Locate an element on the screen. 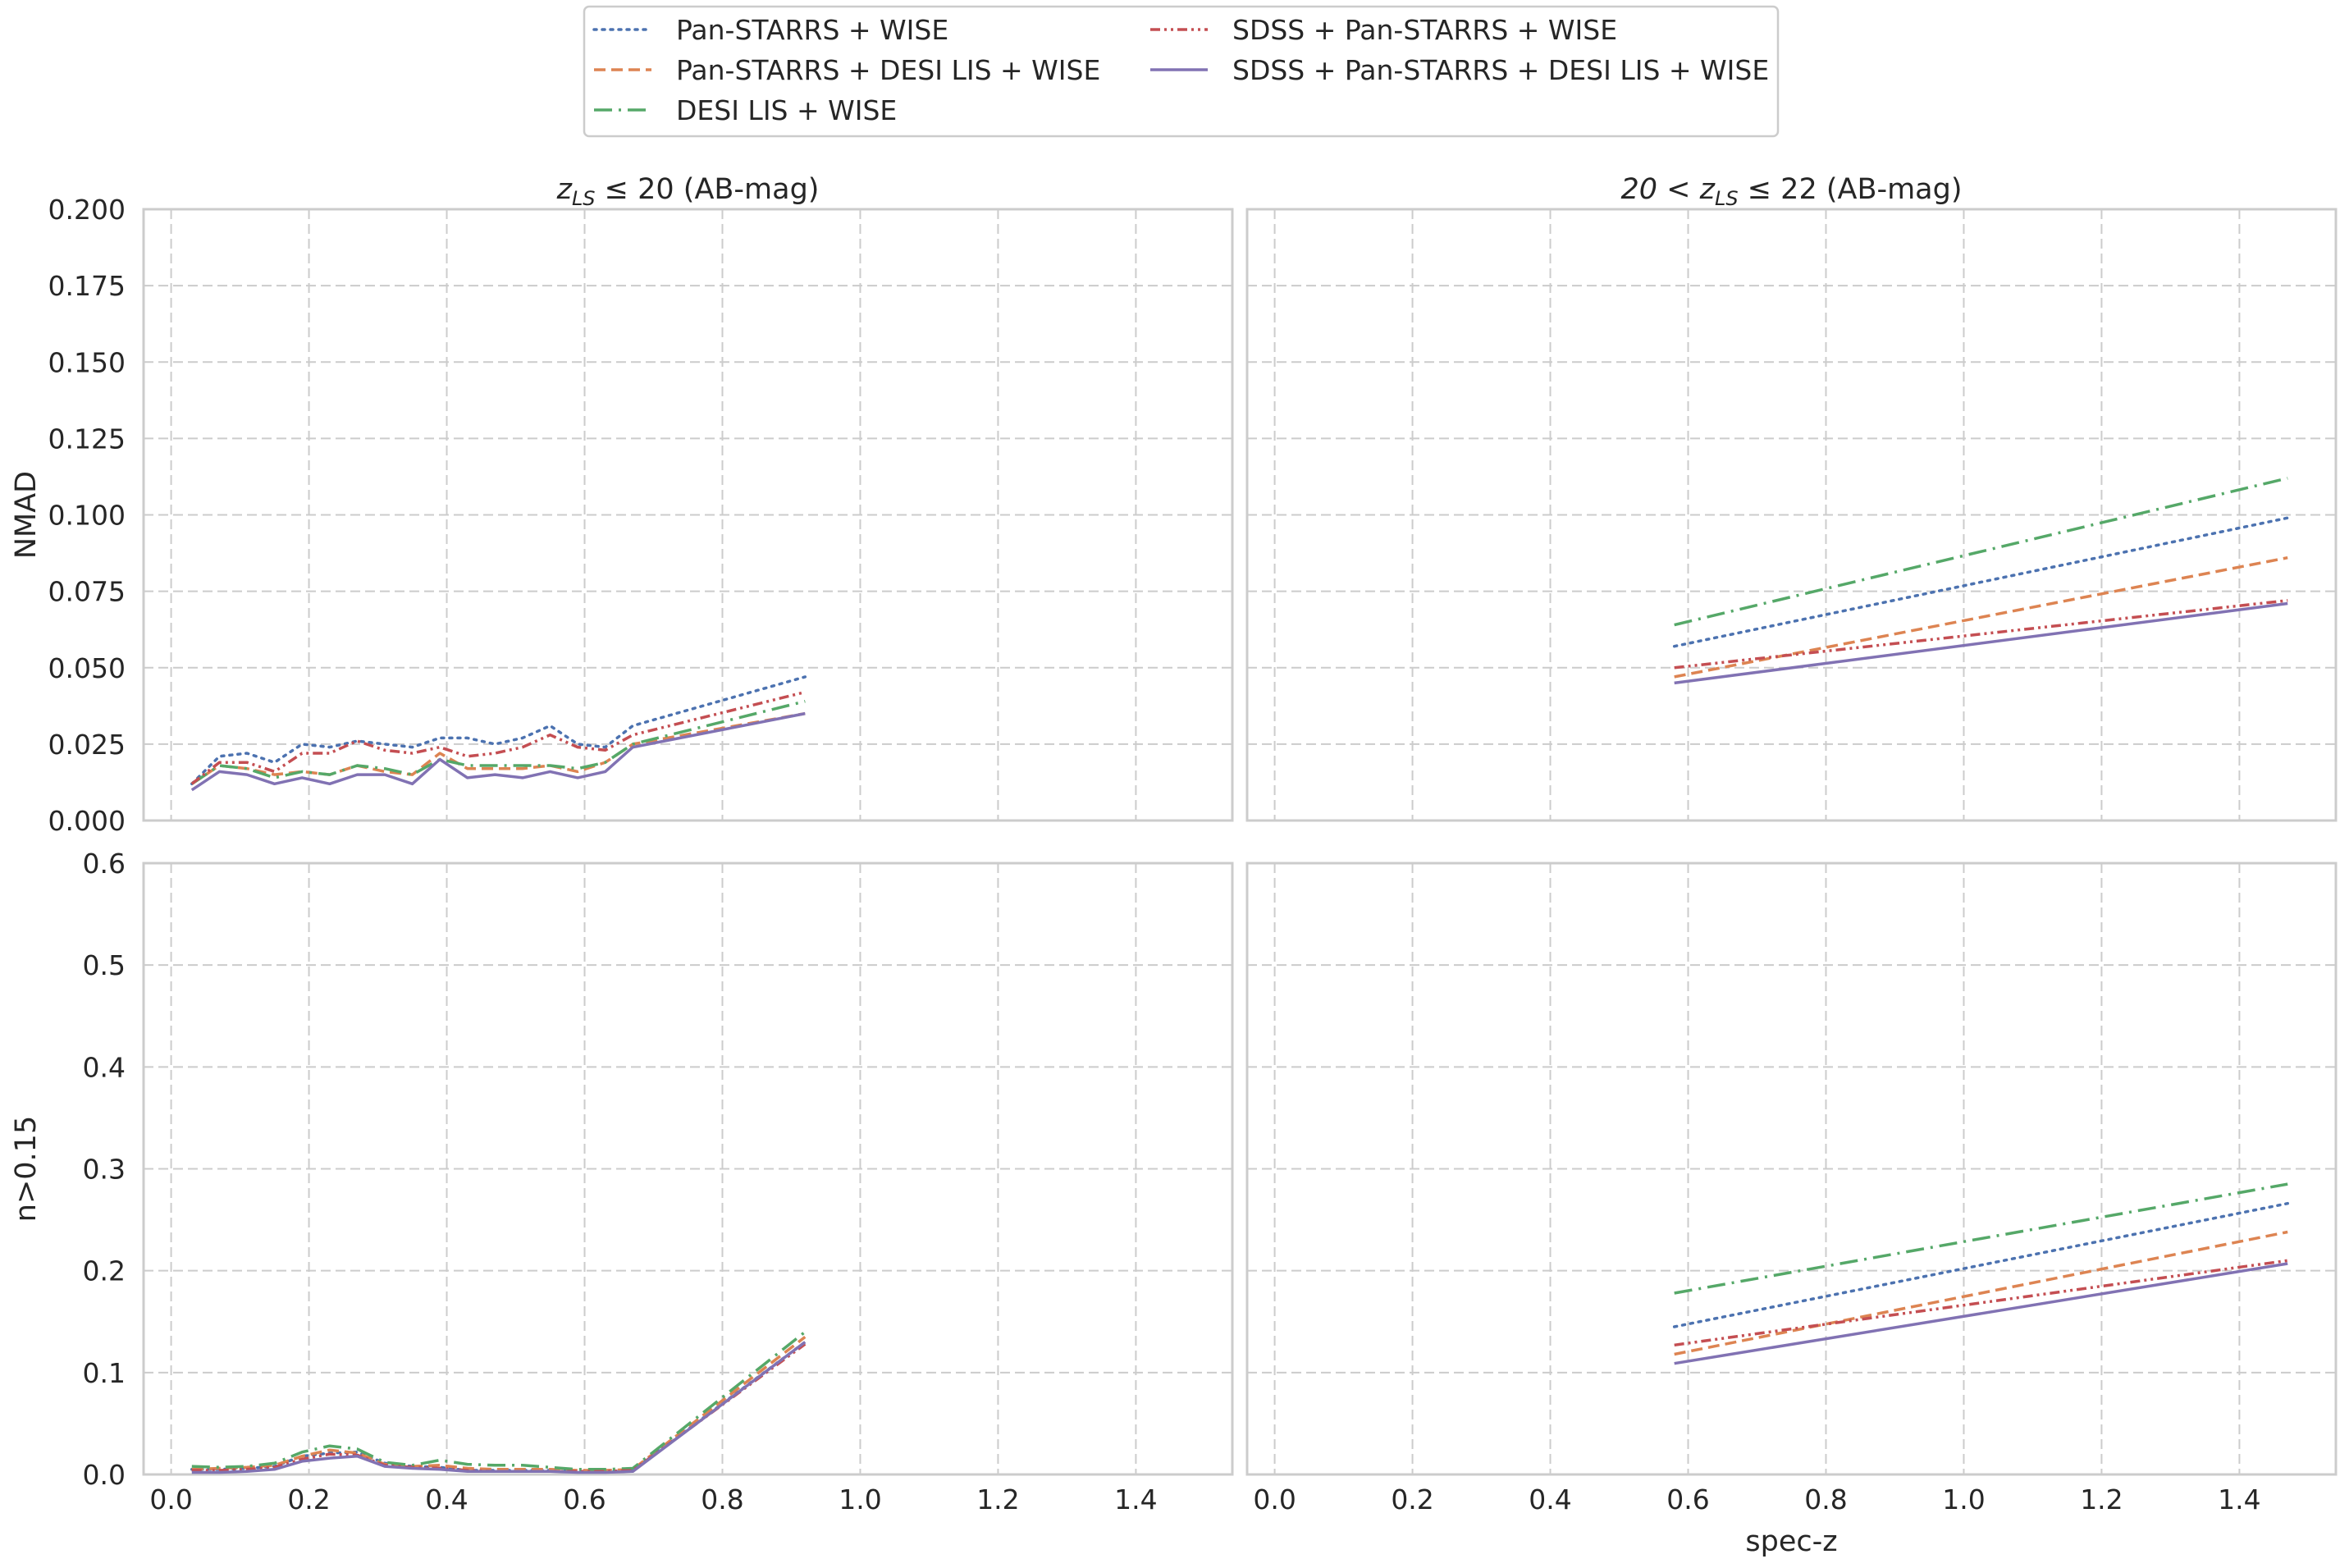 The width and height of the screenshot is (2349, 1568). legend-frame is located at coordinates (1181, 71).